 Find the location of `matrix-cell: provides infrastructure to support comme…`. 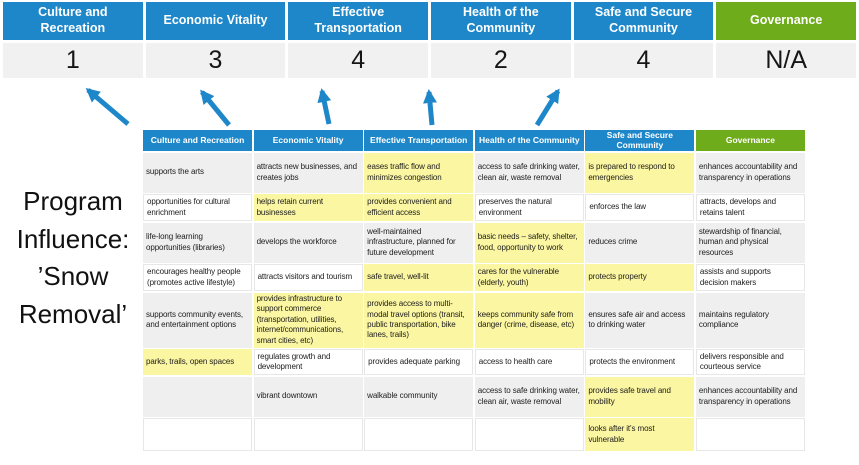

matrix-cell: provides infrastructure to support comme… is located at coordinates (308, 320).